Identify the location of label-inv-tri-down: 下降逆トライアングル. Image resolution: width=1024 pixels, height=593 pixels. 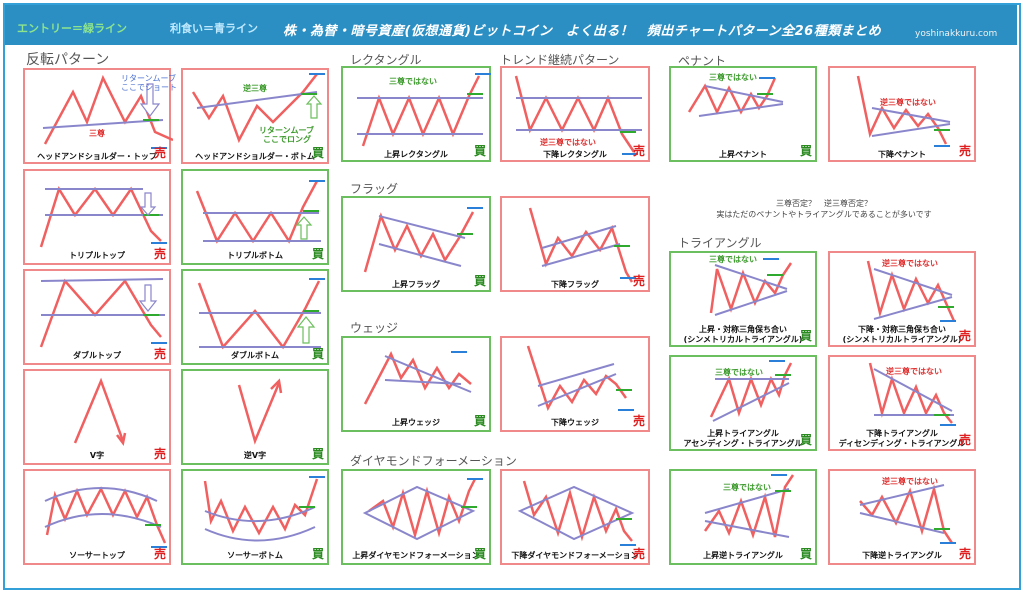
(902, 555).